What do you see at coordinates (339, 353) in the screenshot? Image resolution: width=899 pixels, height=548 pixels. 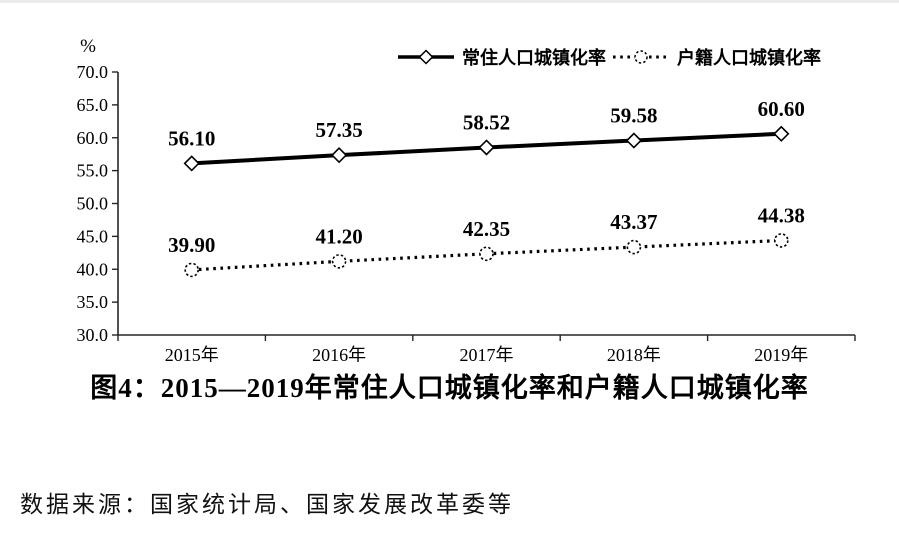 I see `x-axis-label: 2016年` at bounding box center [339, 353].